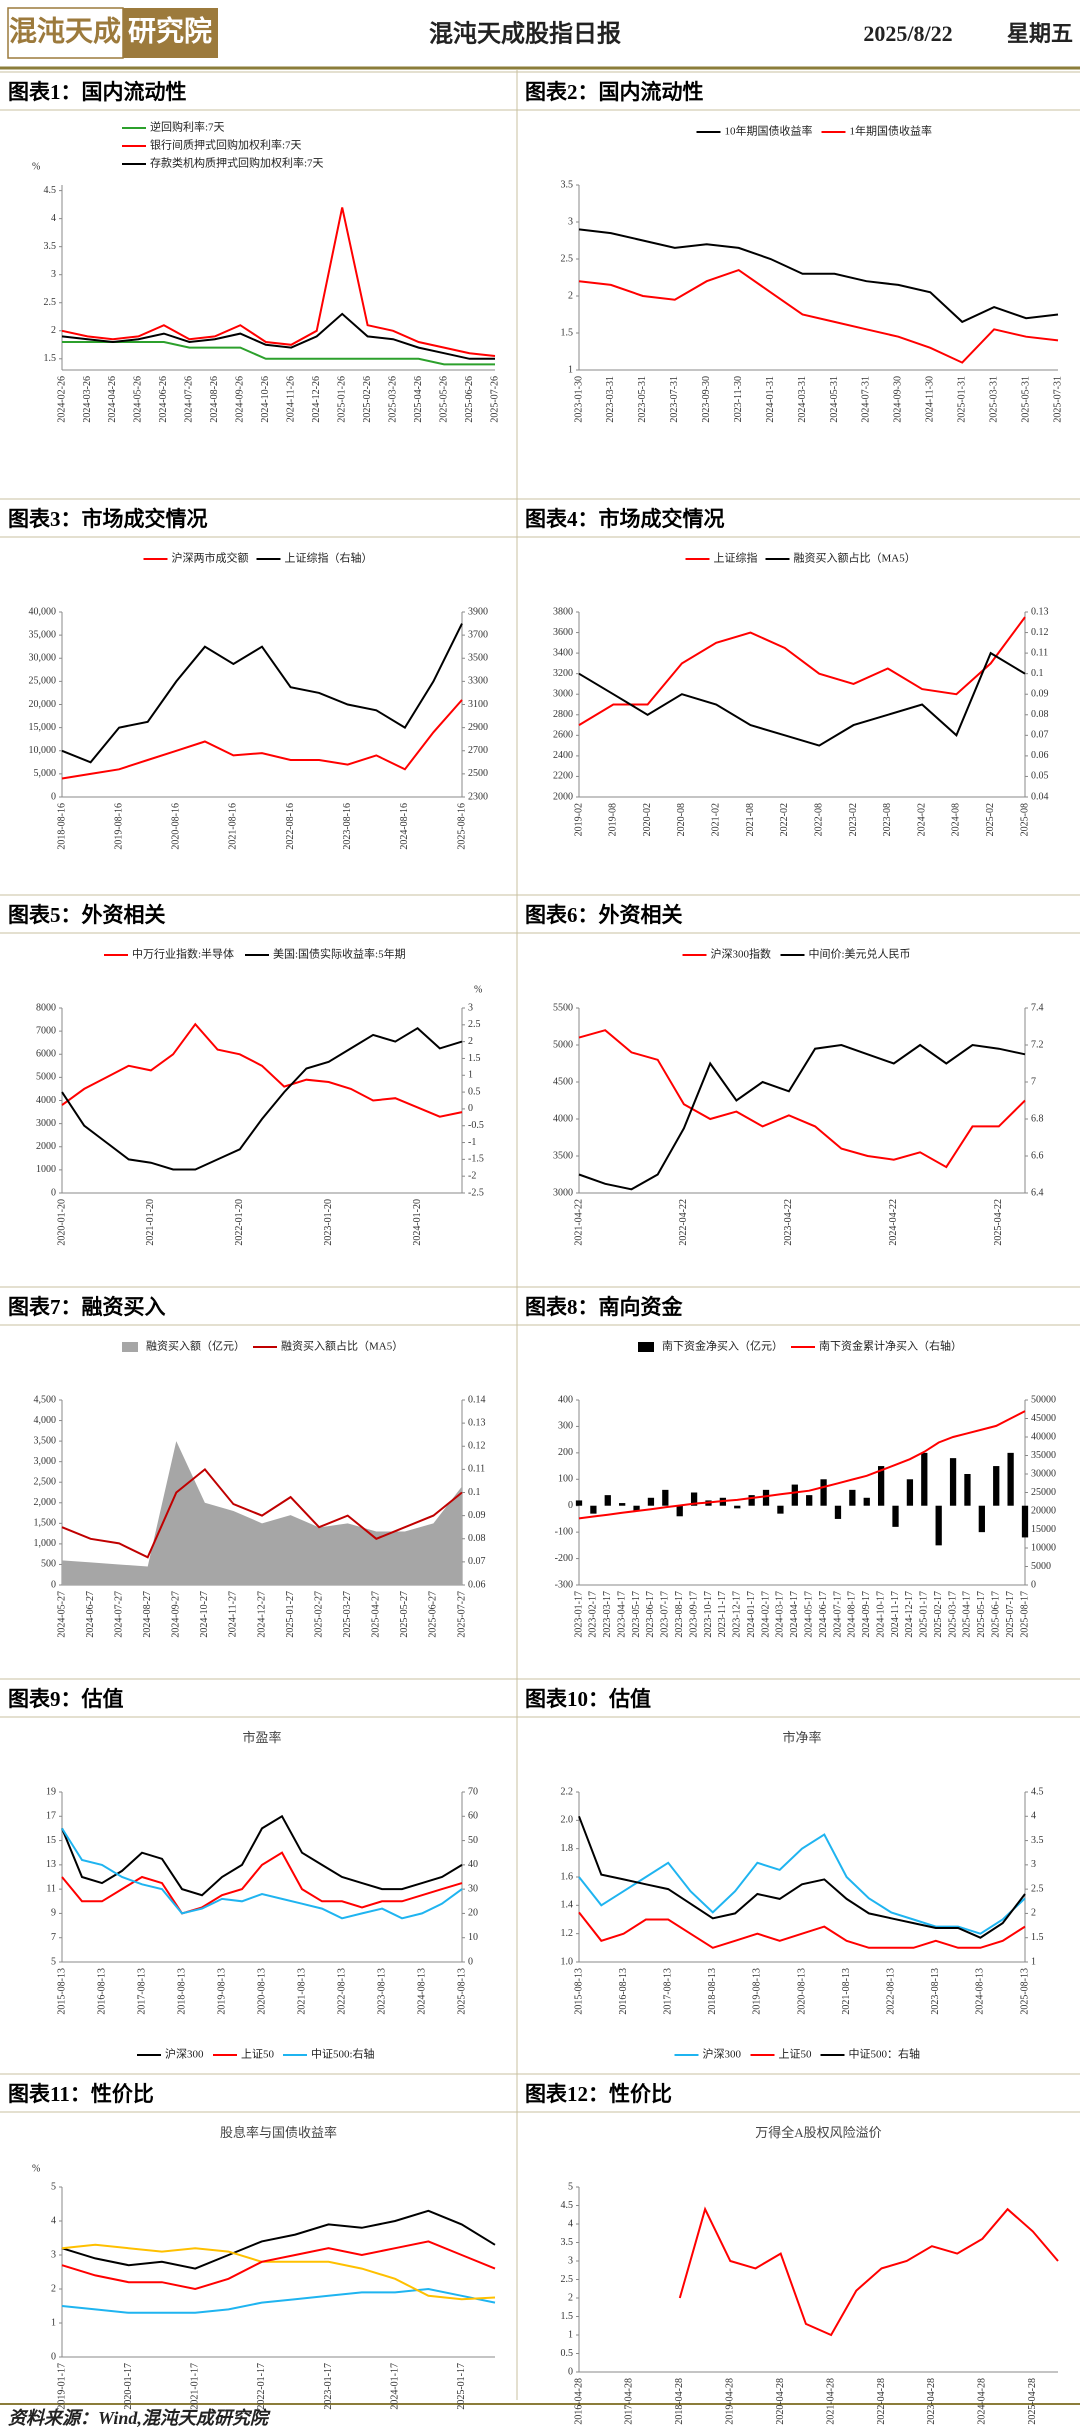 The width and height of the screenshot is (1080, 2434). What do you see at coordinates (996, 1614) in the screenshot?
I see `x-tick-label: 2025-06-17` at bounding box center [996, 1614].